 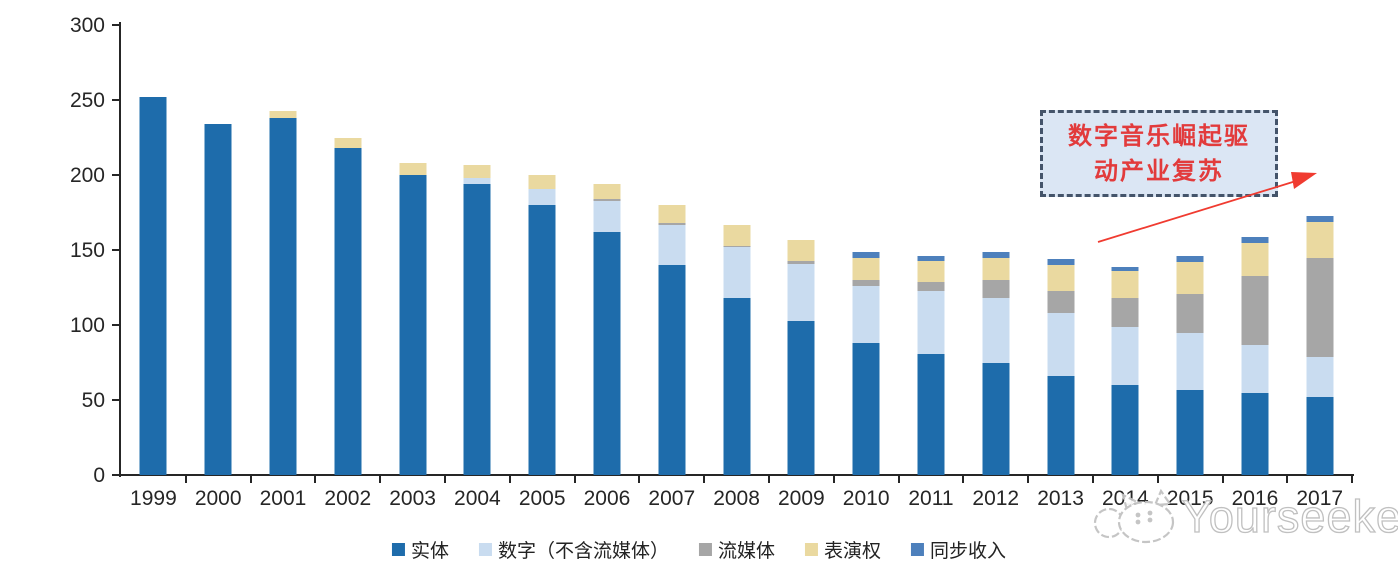 I want to click on bar-group-2001: 2001, so click(x=284, y=267).